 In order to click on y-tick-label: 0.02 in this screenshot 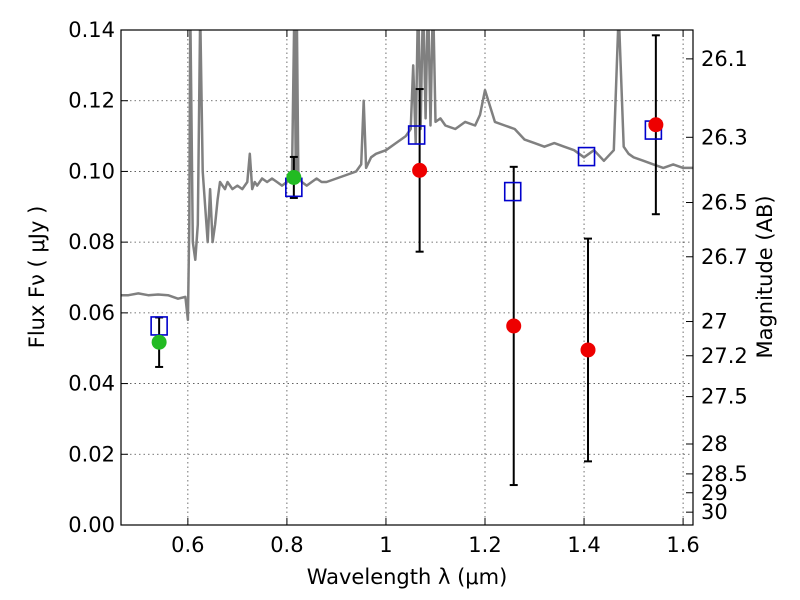, I will do `click(91, 454)`.